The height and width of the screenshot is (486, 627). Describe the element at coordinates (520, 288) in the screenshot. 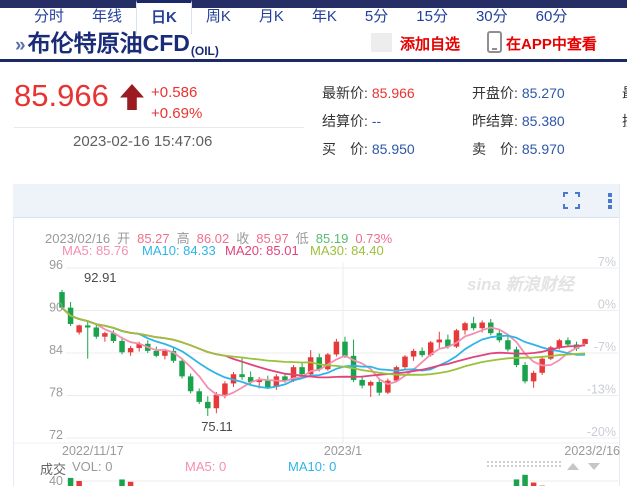

I see `sina-watermark: sina 新浪财经 · · · · · · · ·` at that location.